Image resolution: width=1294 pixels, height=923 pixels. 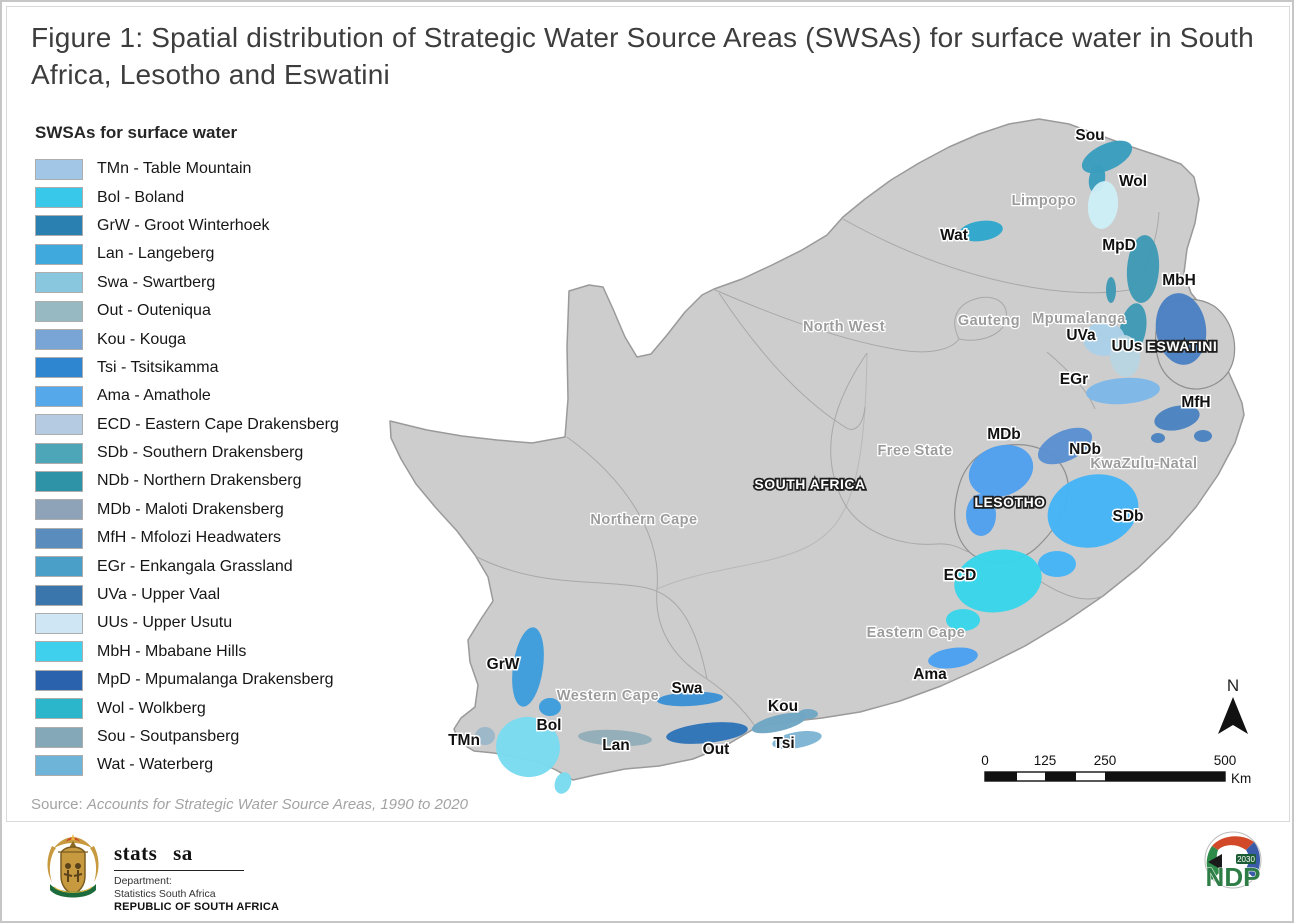 I want to click on legend-label: UVa - Upper Vaal, so click(x=159, y=595).